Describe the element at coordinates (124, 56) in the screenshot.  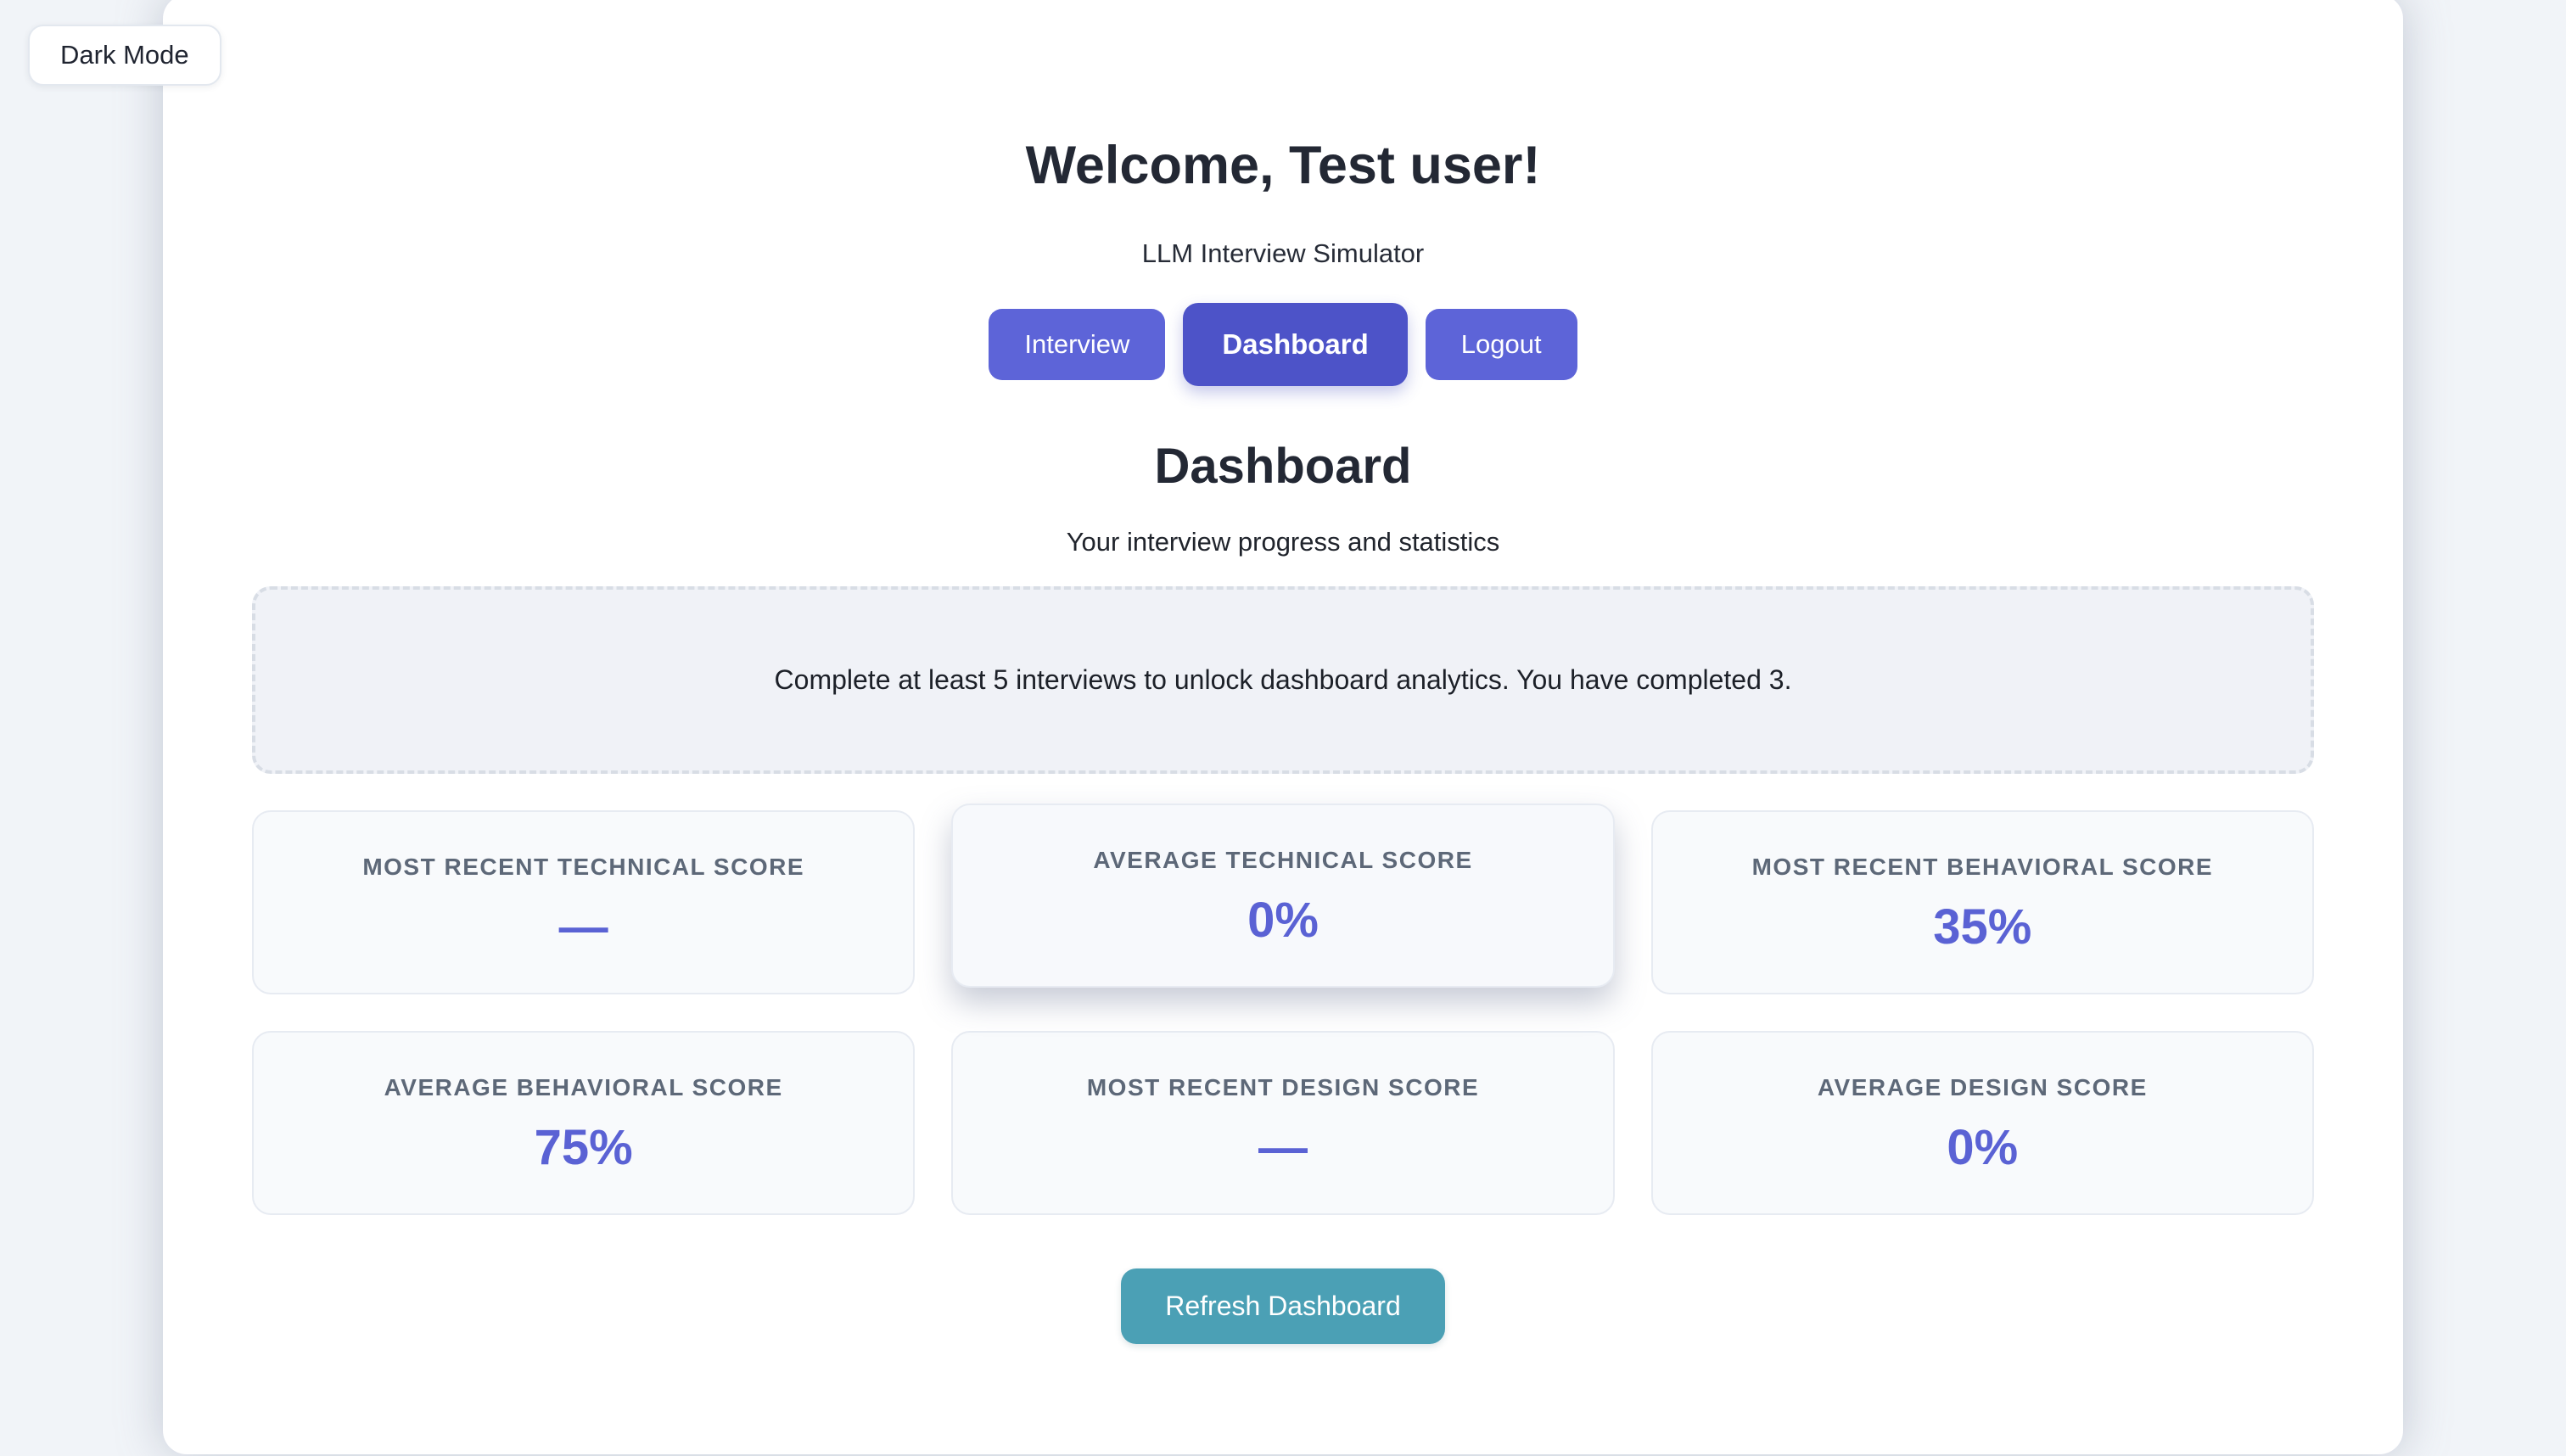
I see `dark-mode-toggle-button: Dark Mode` at that location.